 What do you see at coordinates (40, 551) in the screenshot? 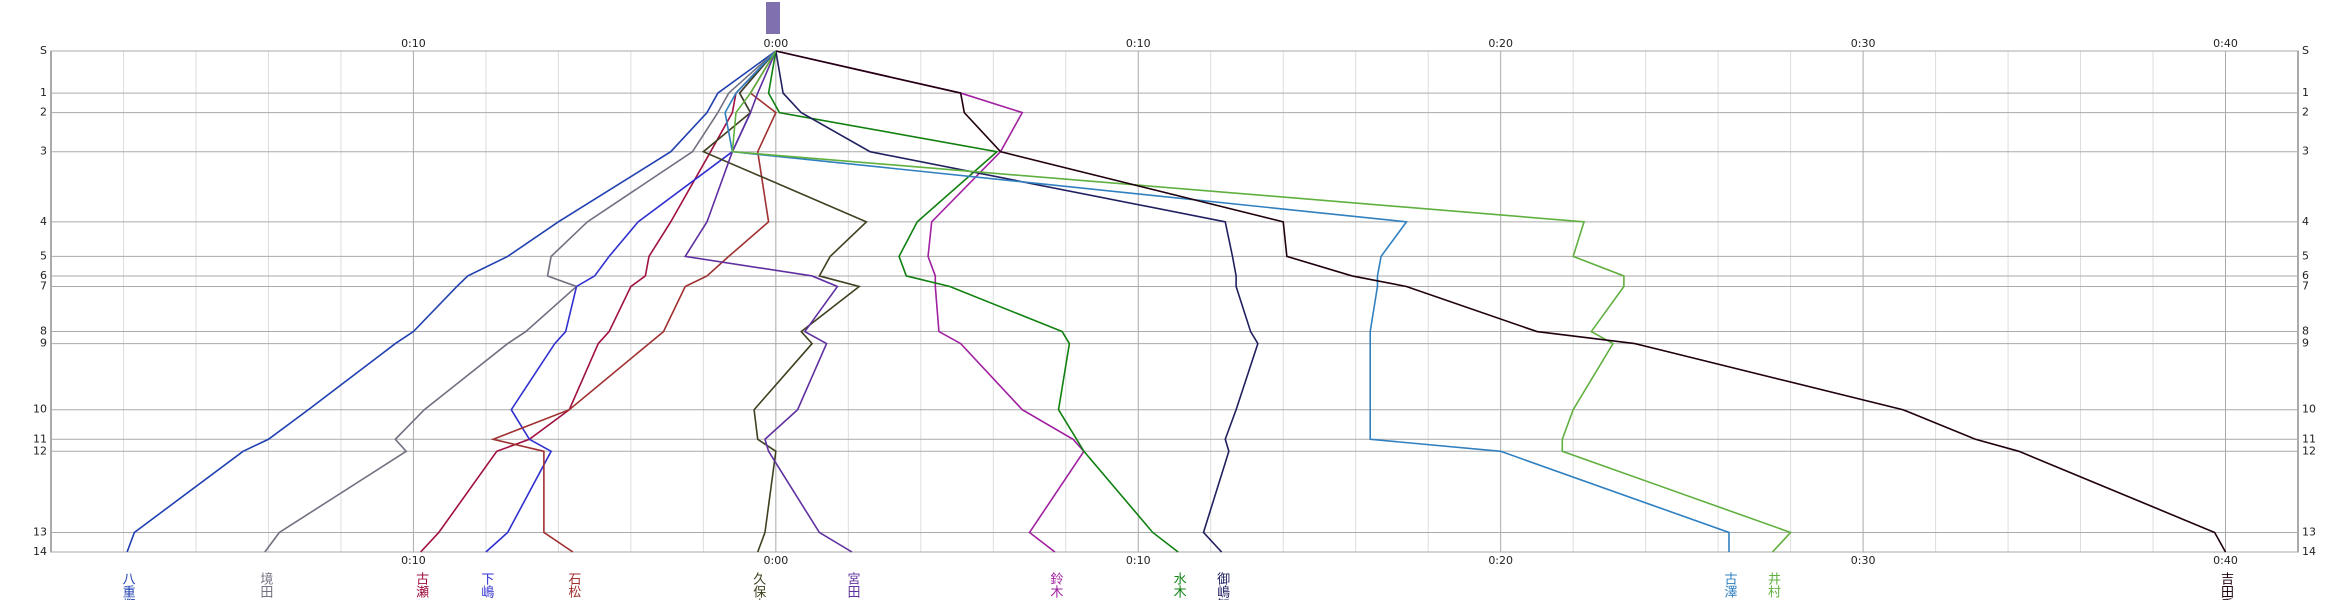
I see `y-tick-label-left: 14` at bounding box center [40, 551].